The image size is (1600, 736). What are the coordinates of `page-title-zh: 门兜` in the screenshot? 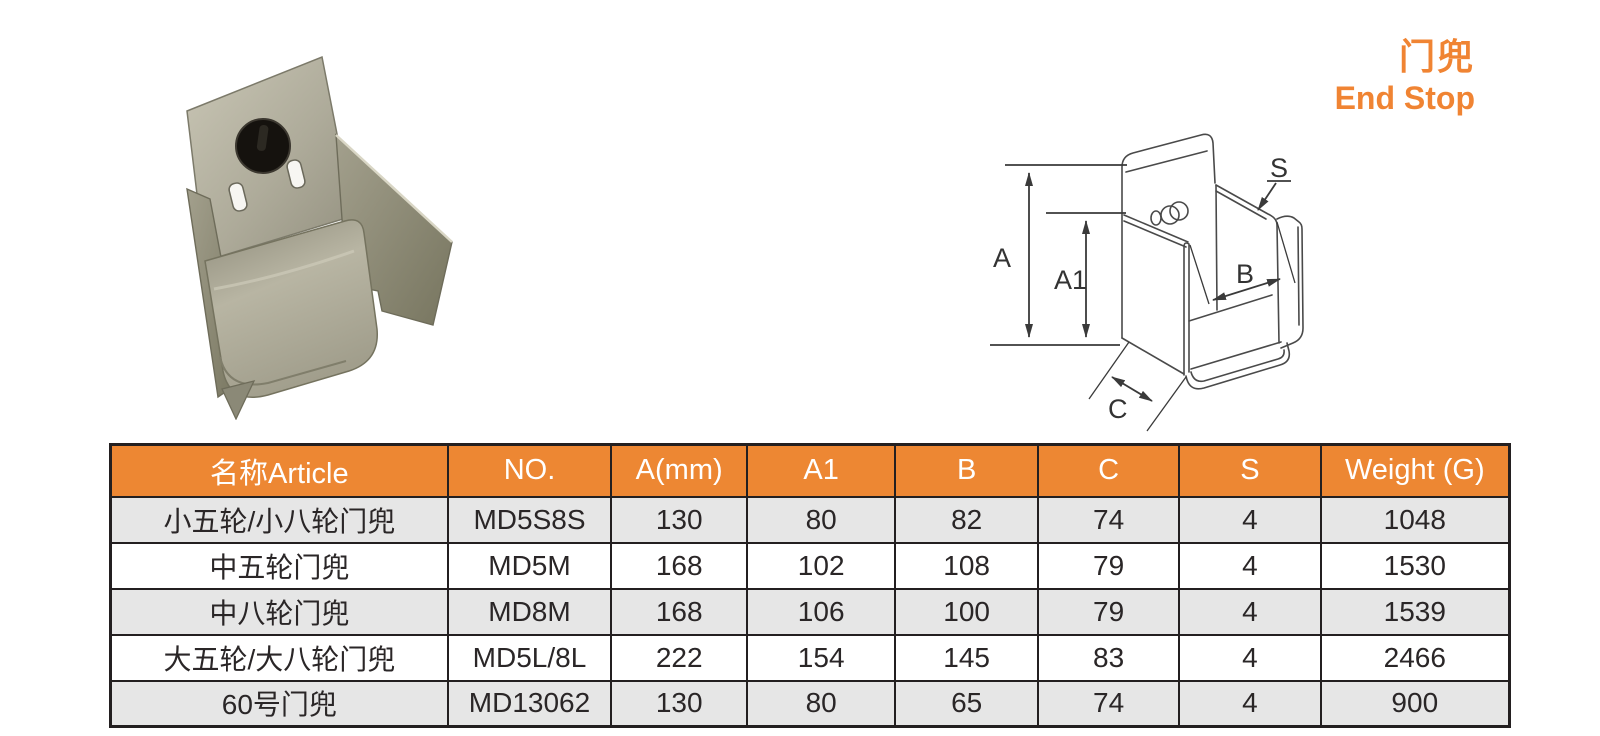 It's located at (1436, 56).